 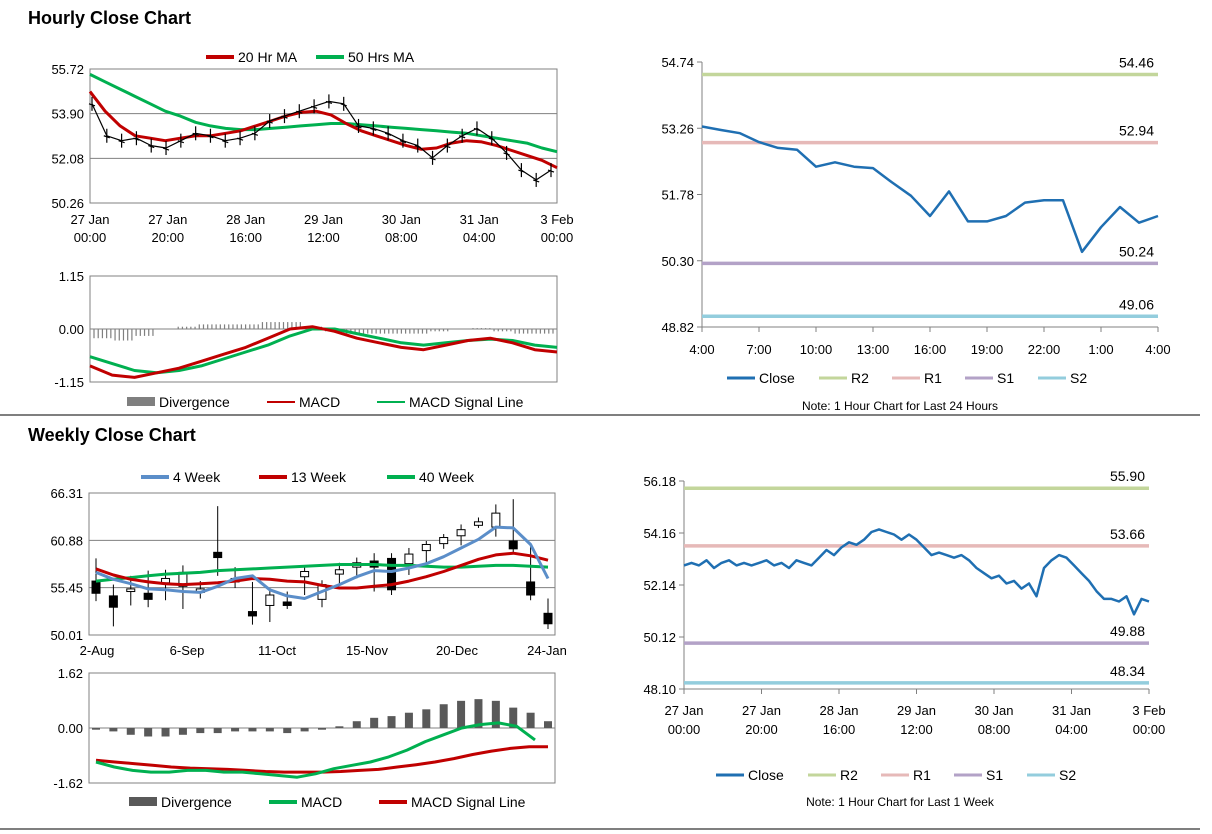 What do you see at coordinates (922, 775) in the screenshot?
I see `legend-r1-label: R1` at bounding box center [922, 775].